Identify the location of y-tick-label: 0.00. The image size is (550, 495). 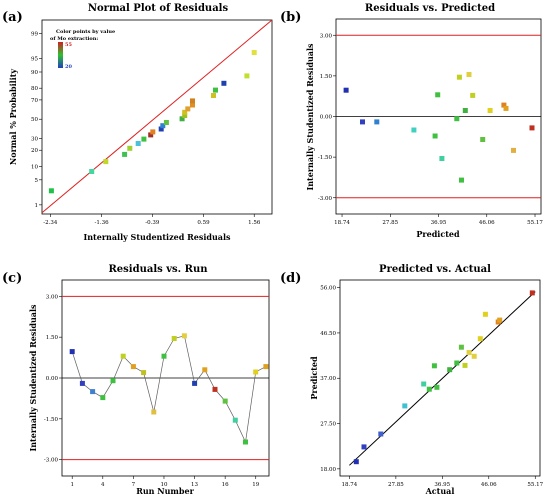
(326, 118).